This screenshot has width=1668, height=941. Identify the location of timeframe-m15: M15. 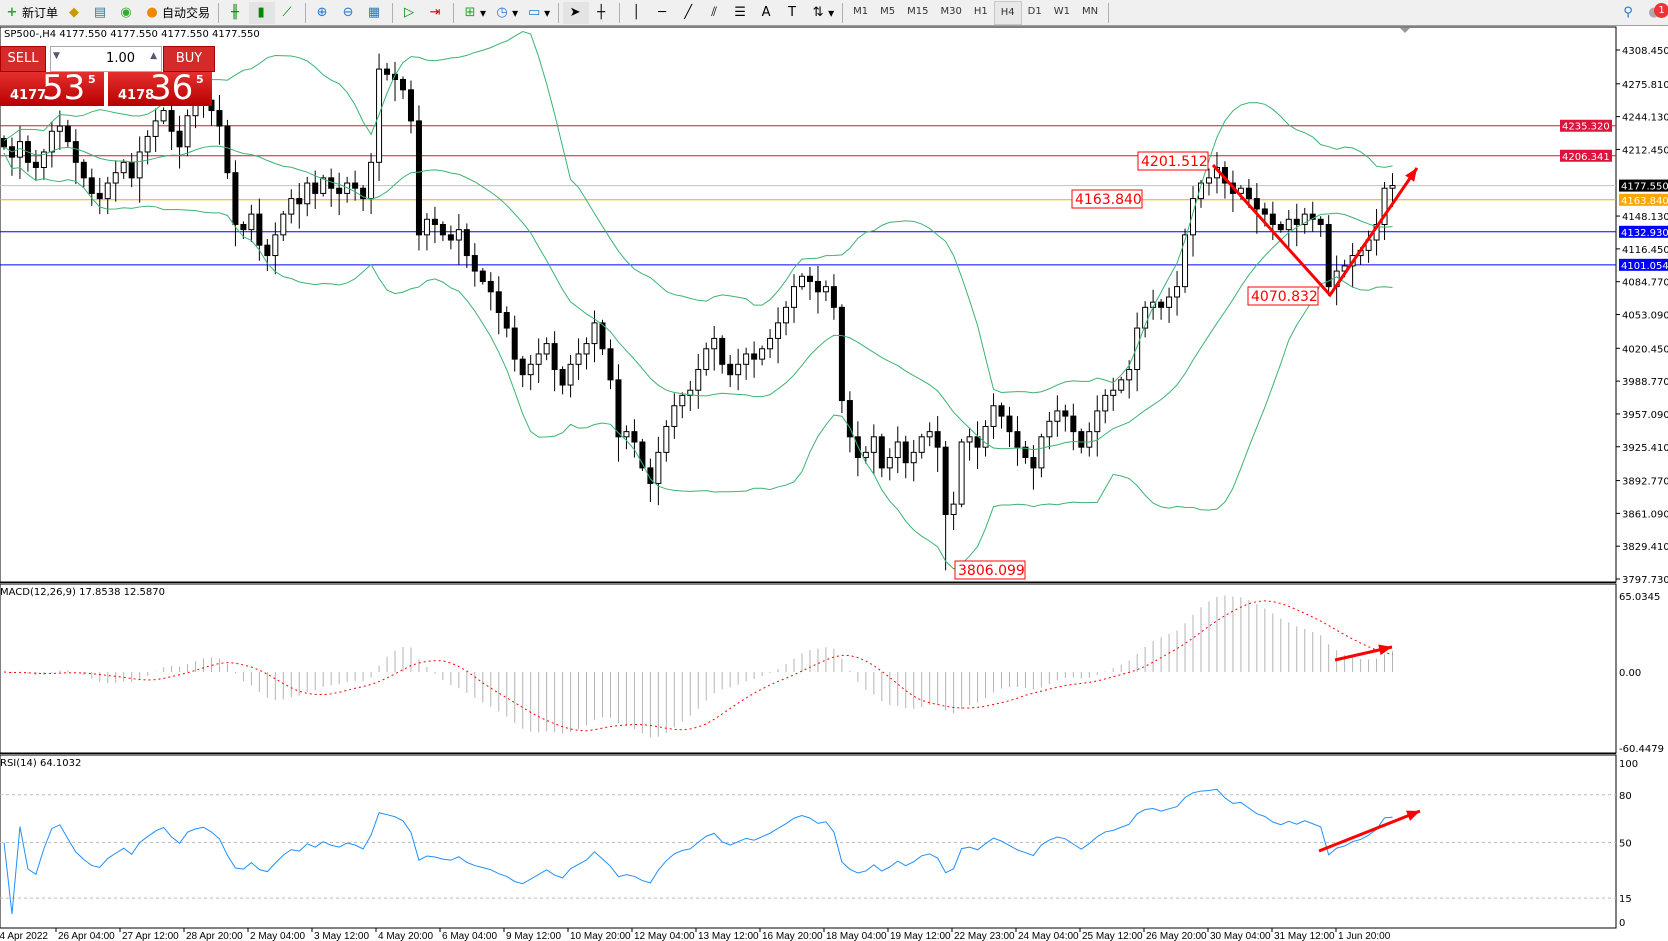
(918, 11).